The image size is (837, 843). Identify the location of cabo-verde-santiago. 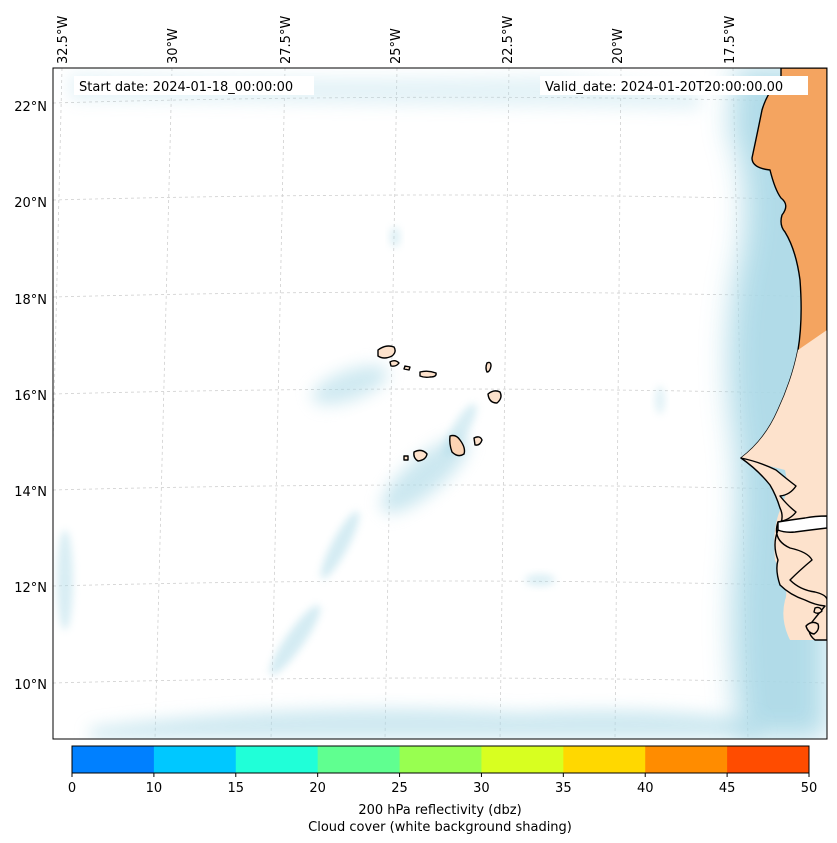
(457, 445).